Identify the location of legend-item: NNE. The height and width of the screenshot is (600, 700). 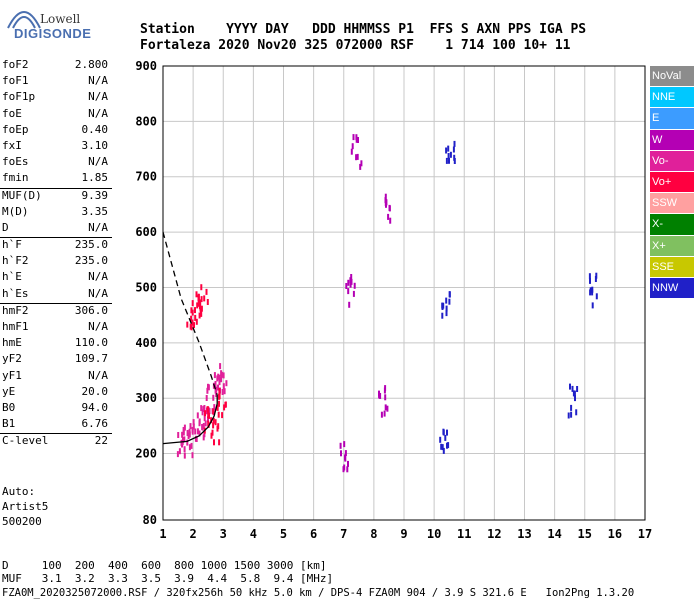
(672, 97).